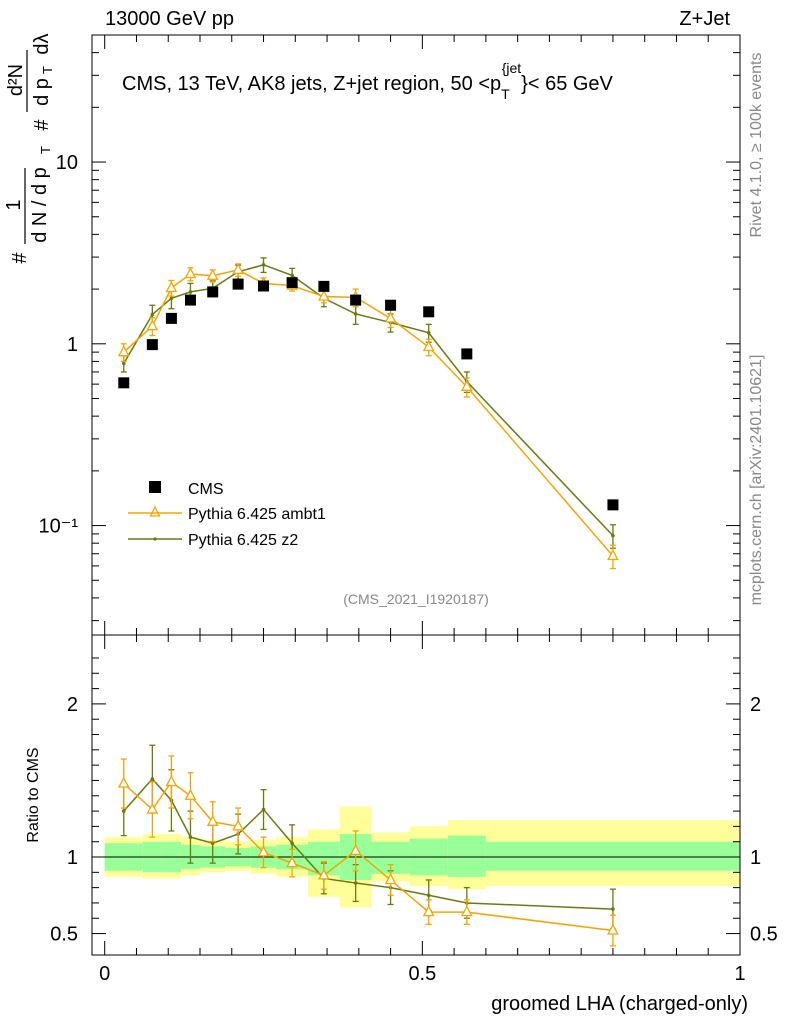 The width and height of the screenshot is (786, 1024). What do you see at coordinates (755, 705) in the screenshot?
I see `ratio-y-tick-right-2: 2` at bounding box center [755, 705].